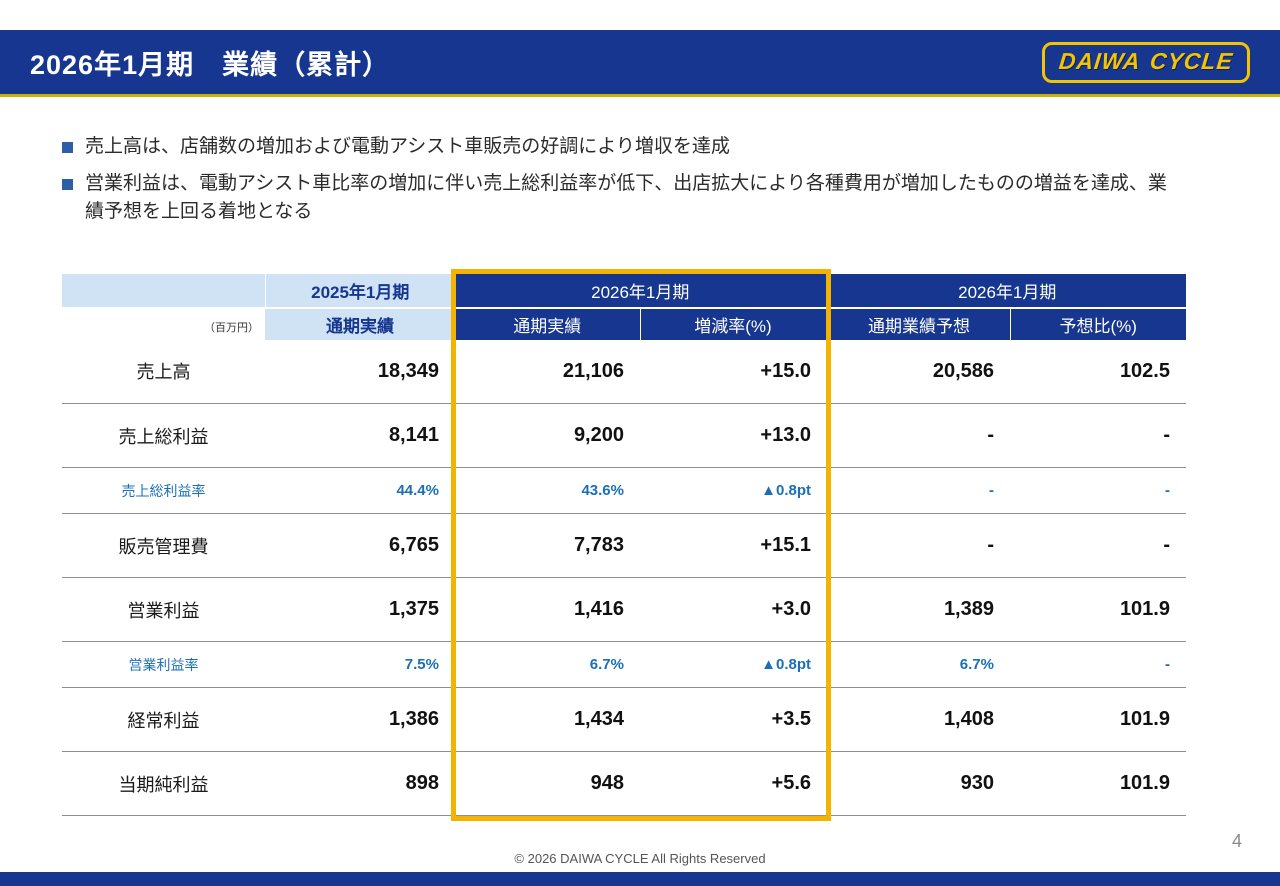 This screenshot has width=1280, height=886. I want to click on cell-value: +15.0, so click(733, 371).